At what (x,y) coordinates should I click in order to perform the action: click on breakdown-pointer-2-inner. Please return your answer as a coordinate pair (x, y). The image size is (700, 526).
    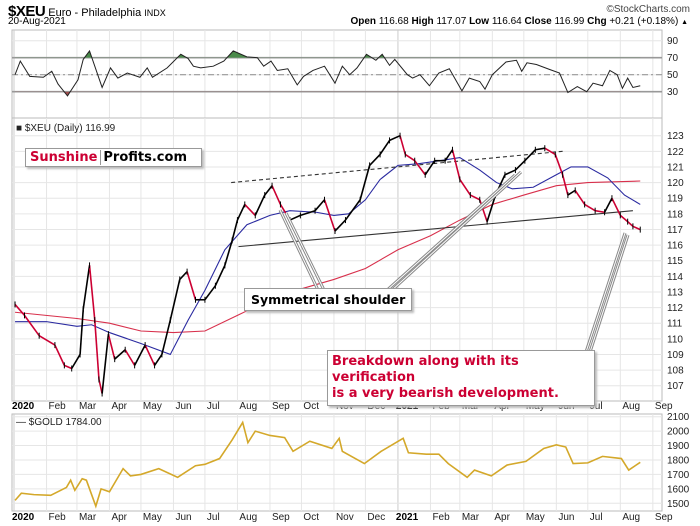
    Looking at the image, I should click on (609, 293).